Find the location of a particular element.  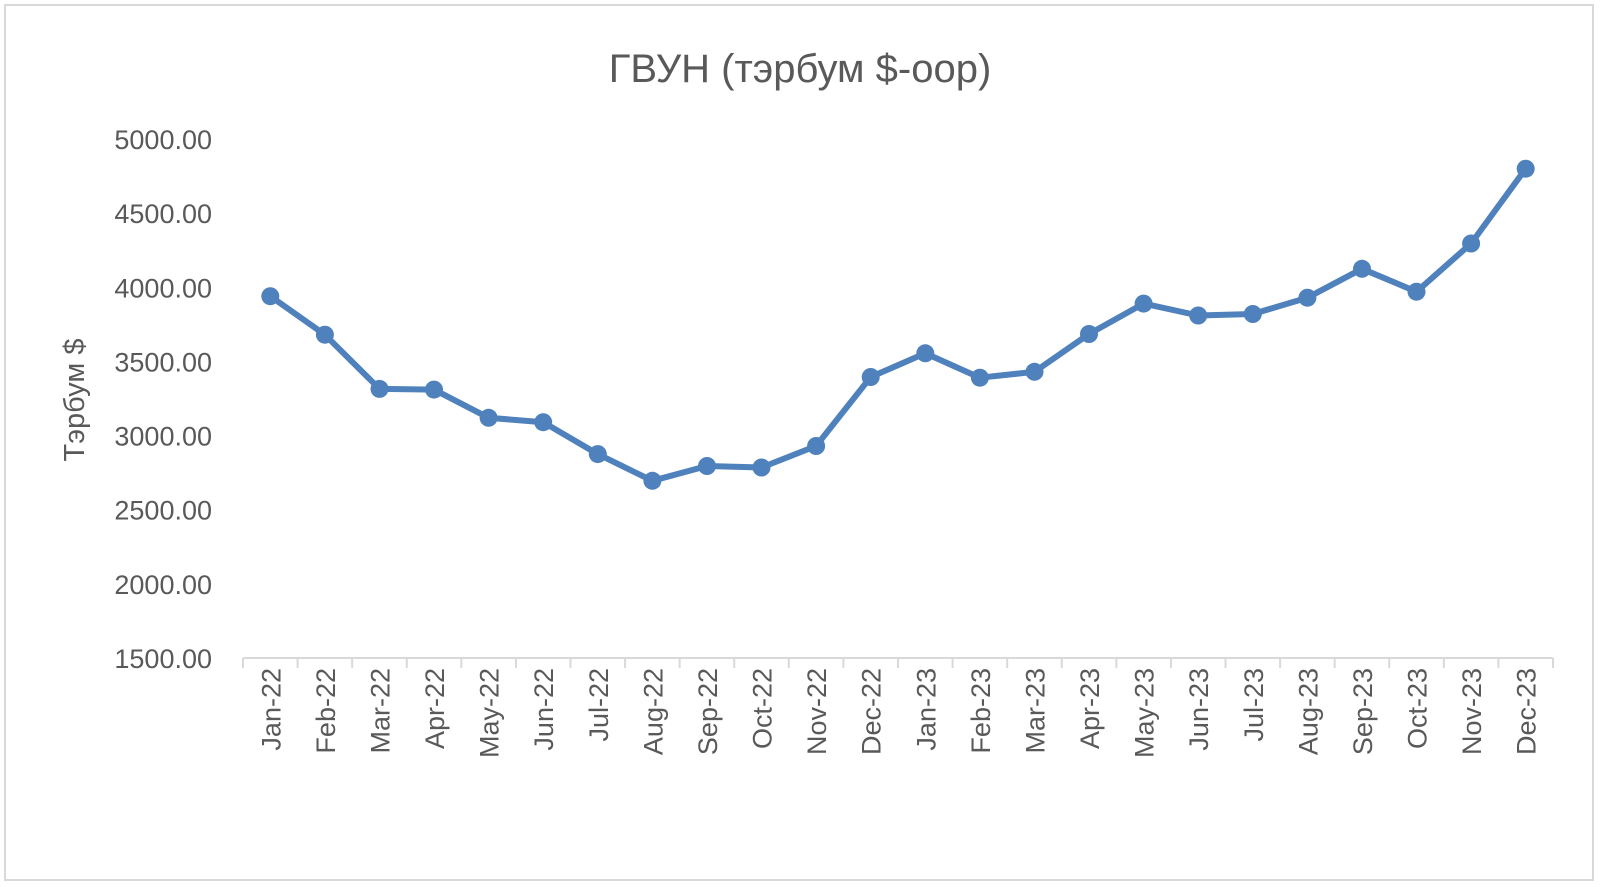

x-tick-label: Aug-22 is located at coordinates (653, 711).